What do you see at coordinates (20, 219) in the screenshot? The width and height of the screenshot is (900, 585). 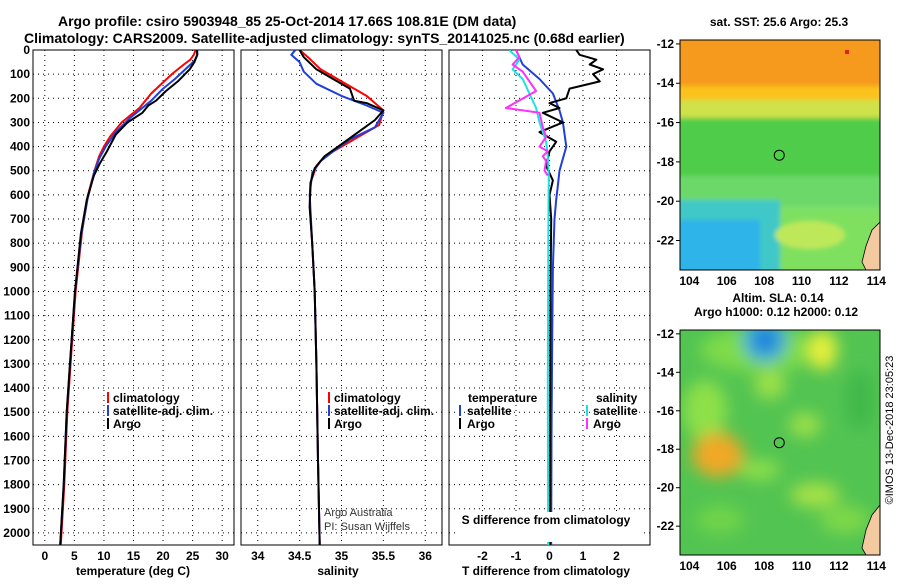 I see `depth-tick-label: 700` at bounding box center [20, 219].